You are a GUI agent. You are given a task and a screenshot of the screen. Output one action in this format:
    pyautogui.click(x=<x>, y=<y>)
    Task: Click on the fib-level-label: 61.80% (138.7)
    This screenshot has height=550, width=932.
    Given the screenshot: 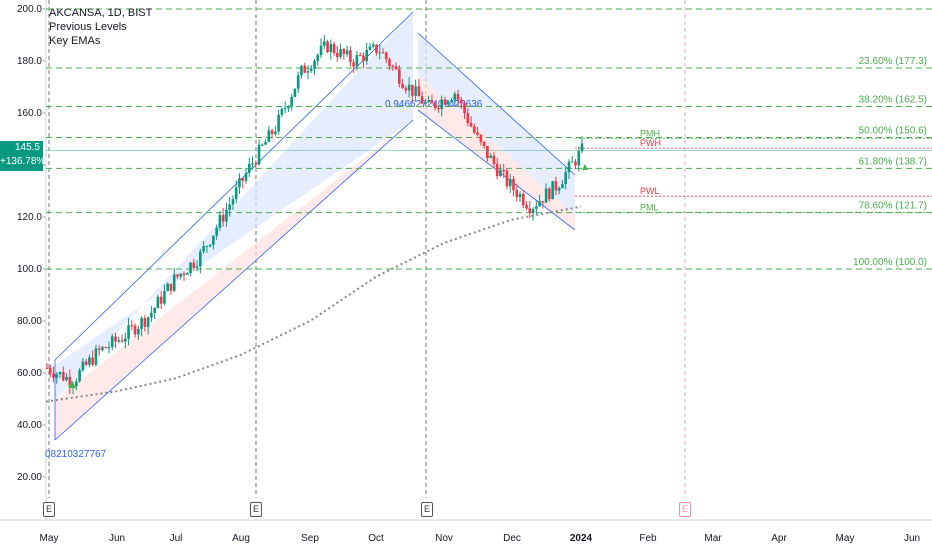 What is the action you would take?
    pyautogui.click(x=893, y=161)
    